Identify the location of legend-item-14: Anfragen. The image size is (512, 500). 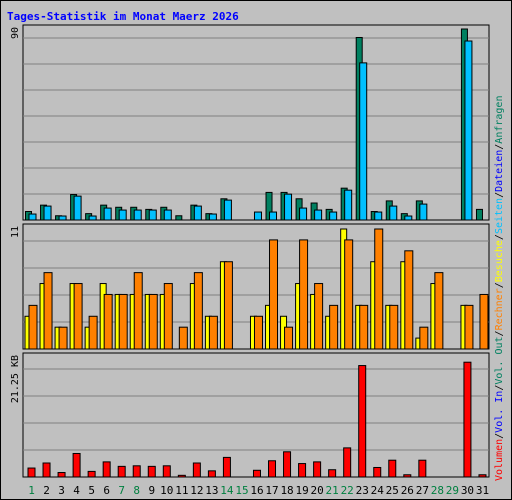
(499, 120).